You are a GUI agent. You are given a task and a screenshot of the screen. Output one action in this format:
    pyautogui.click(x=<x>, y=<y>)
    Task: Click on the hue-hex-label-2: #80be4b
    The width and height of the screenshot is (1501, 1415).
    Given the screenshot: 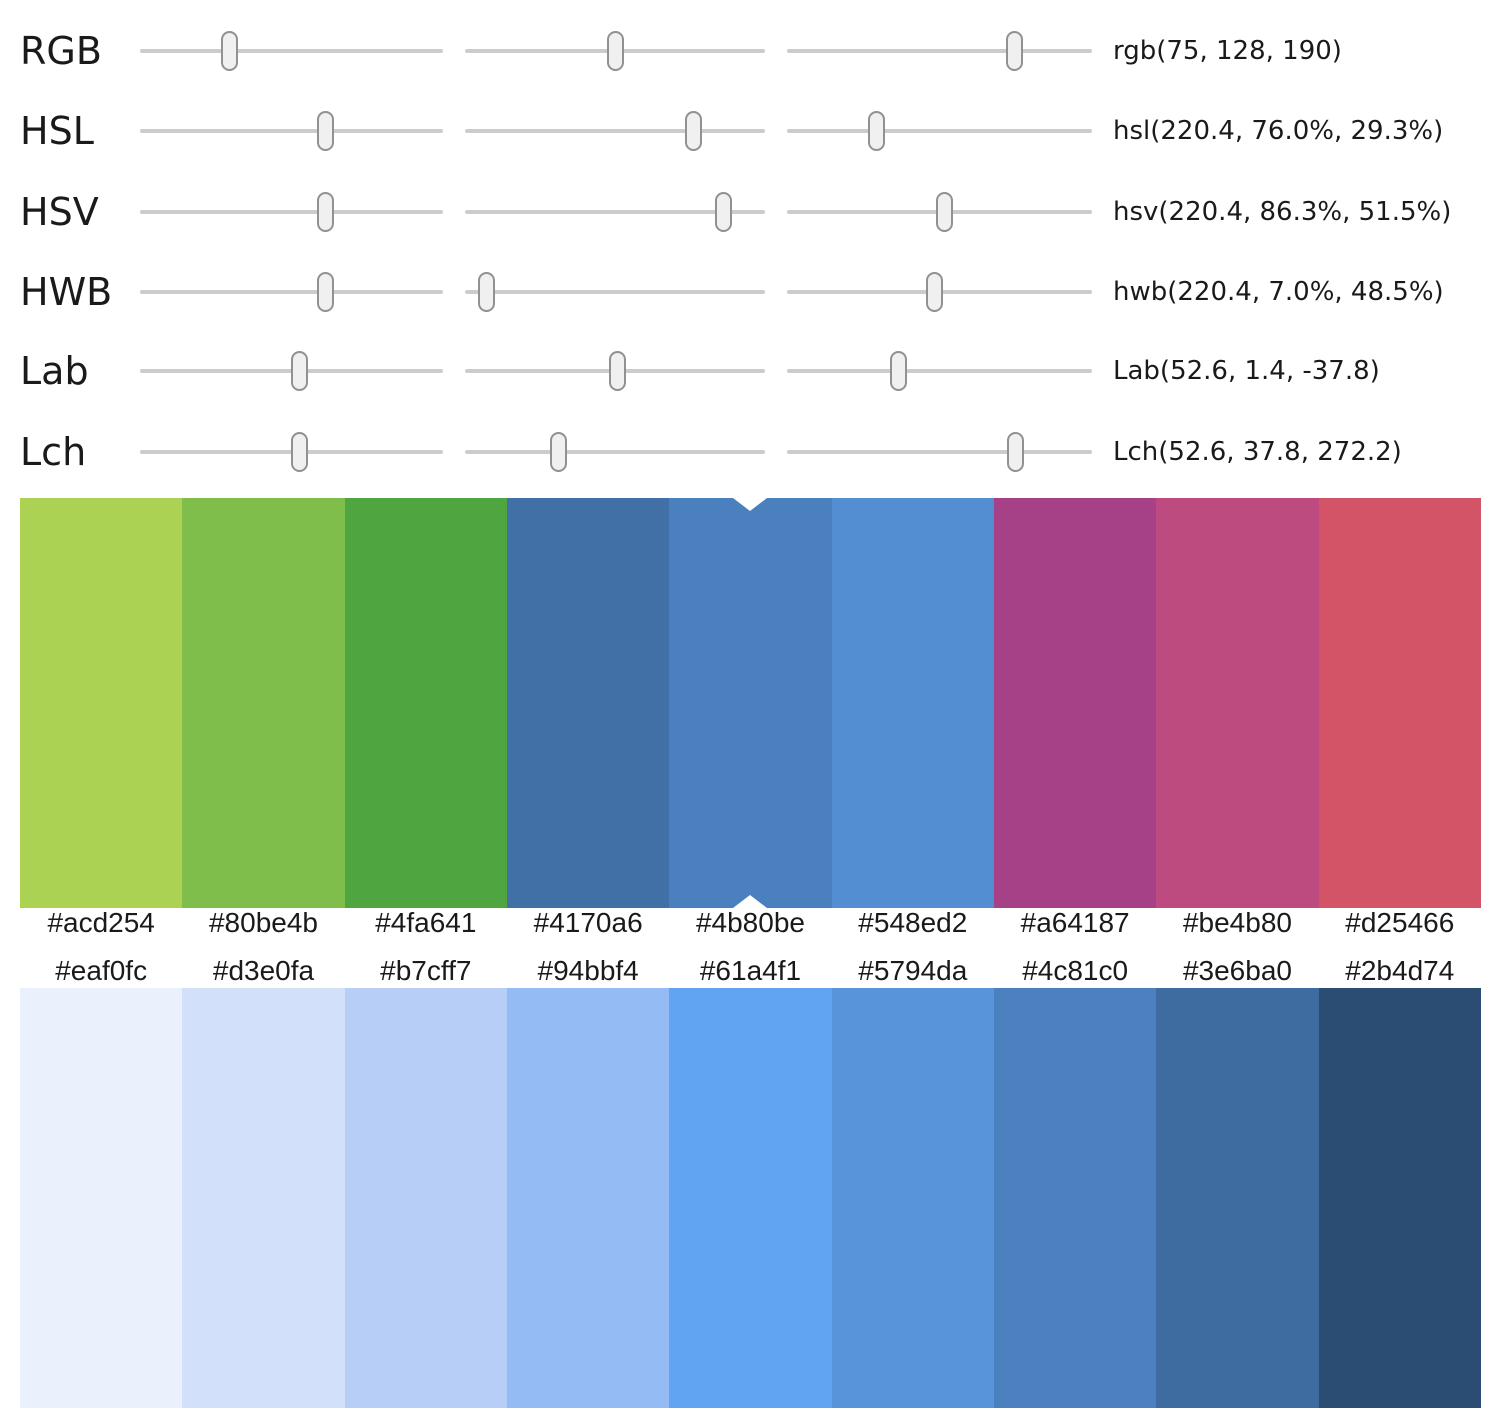 What is the action you would take?
    pyautogui.click(x=263, y=922)
    